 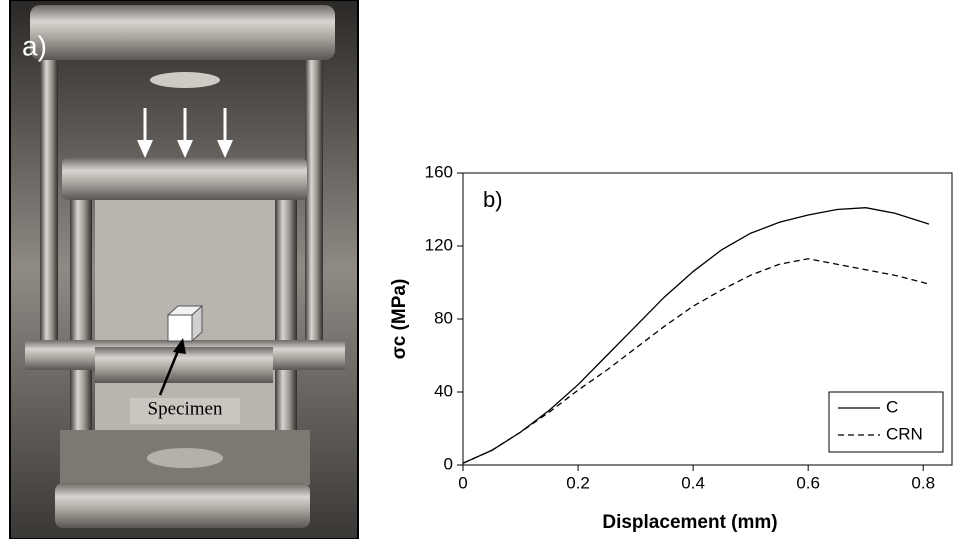 I want to click on y-tick-label: 40, so click(x=443, y=390).